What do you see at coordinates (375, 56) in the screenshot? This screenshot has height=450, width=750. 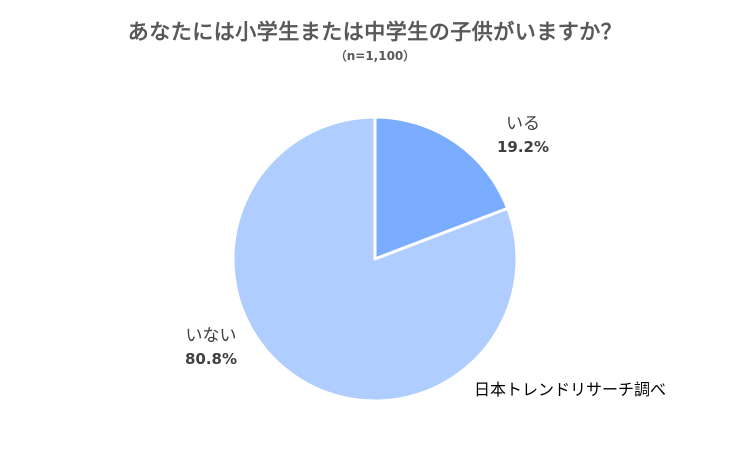 I see `chart-subtitle: （n=1,100）` at bounding box center [375, 56].